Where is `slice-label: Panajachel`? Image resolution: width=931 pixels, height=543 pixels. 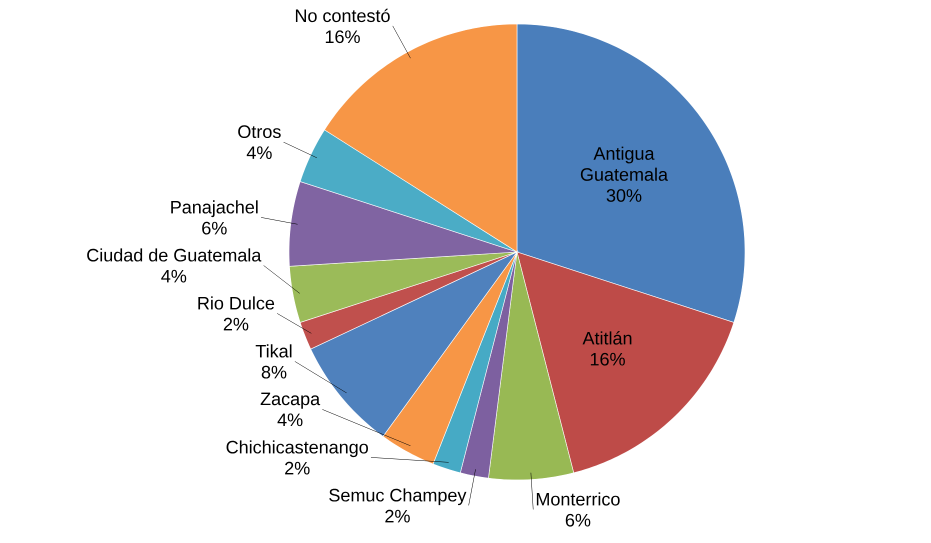
slice-label: Panajachel is located at coordinates (214, 209).